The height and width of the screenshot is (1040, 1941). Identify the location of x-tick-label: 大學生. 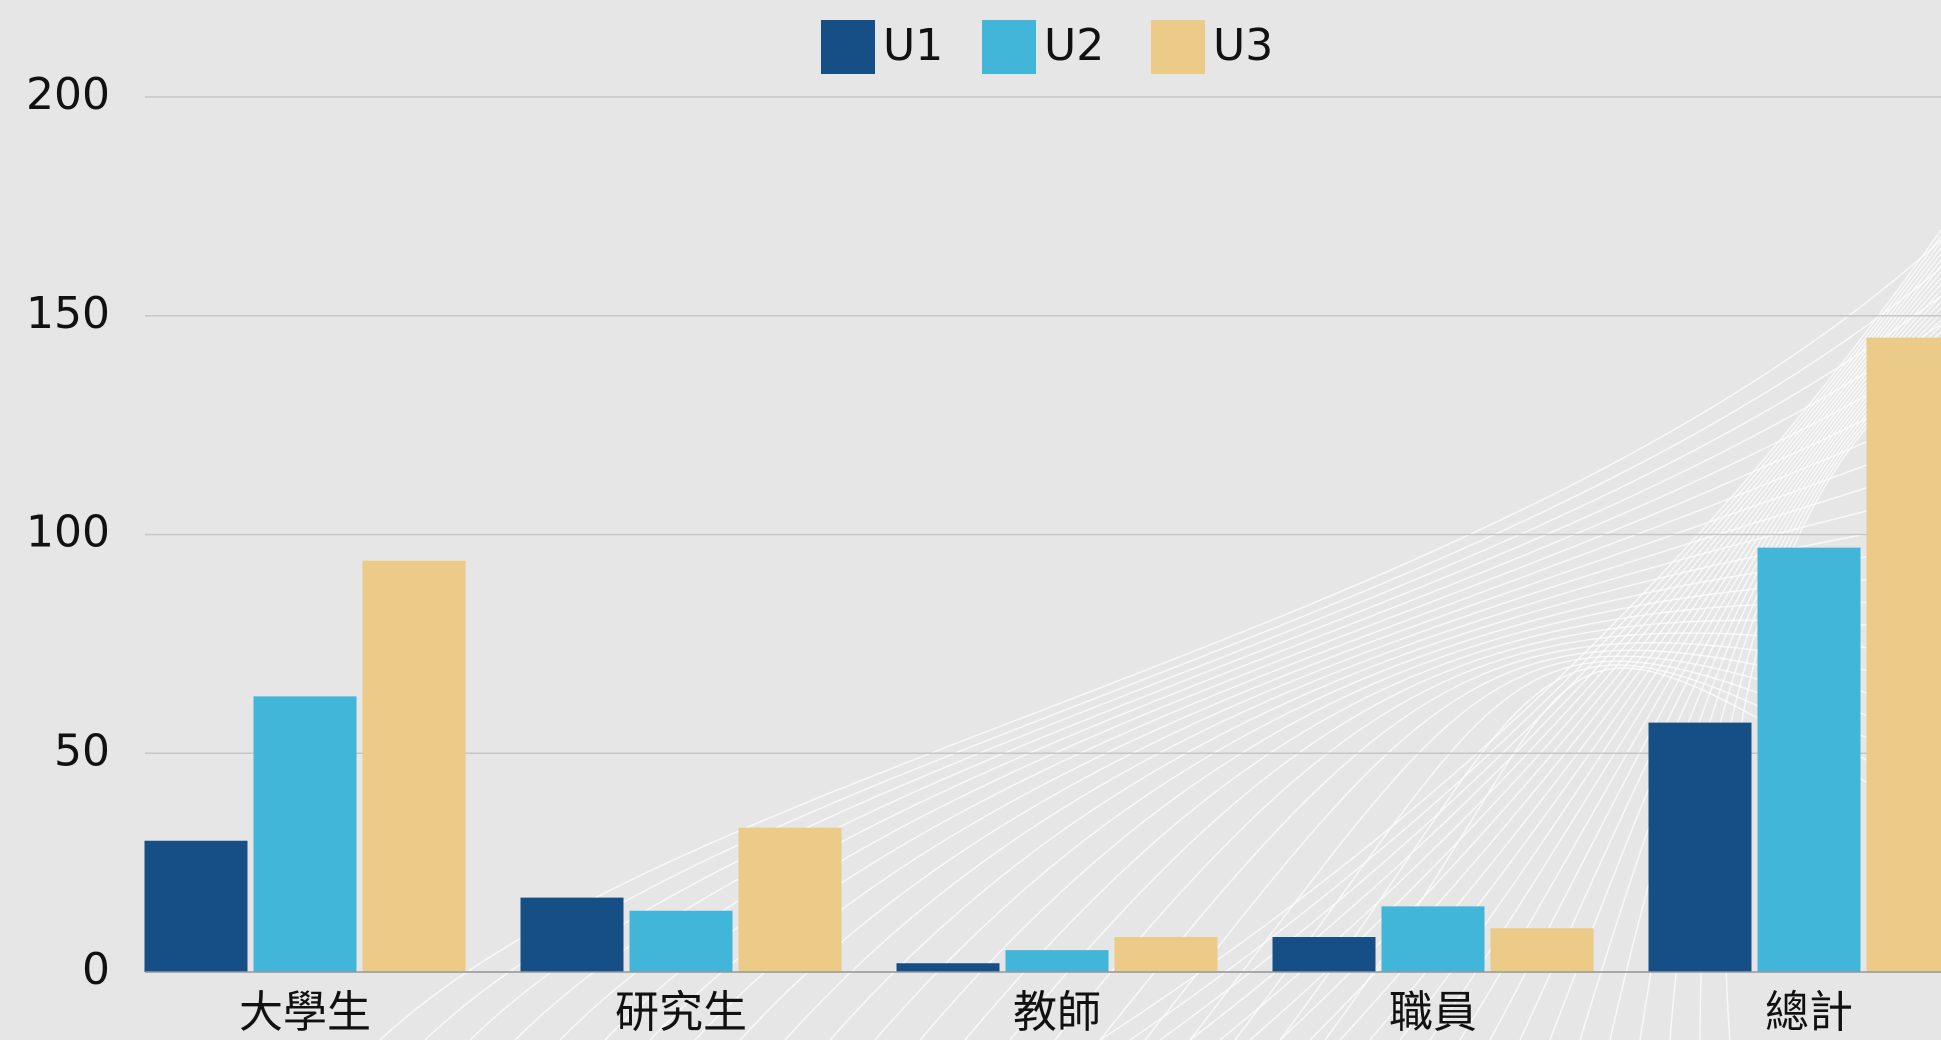
(305, 1012).